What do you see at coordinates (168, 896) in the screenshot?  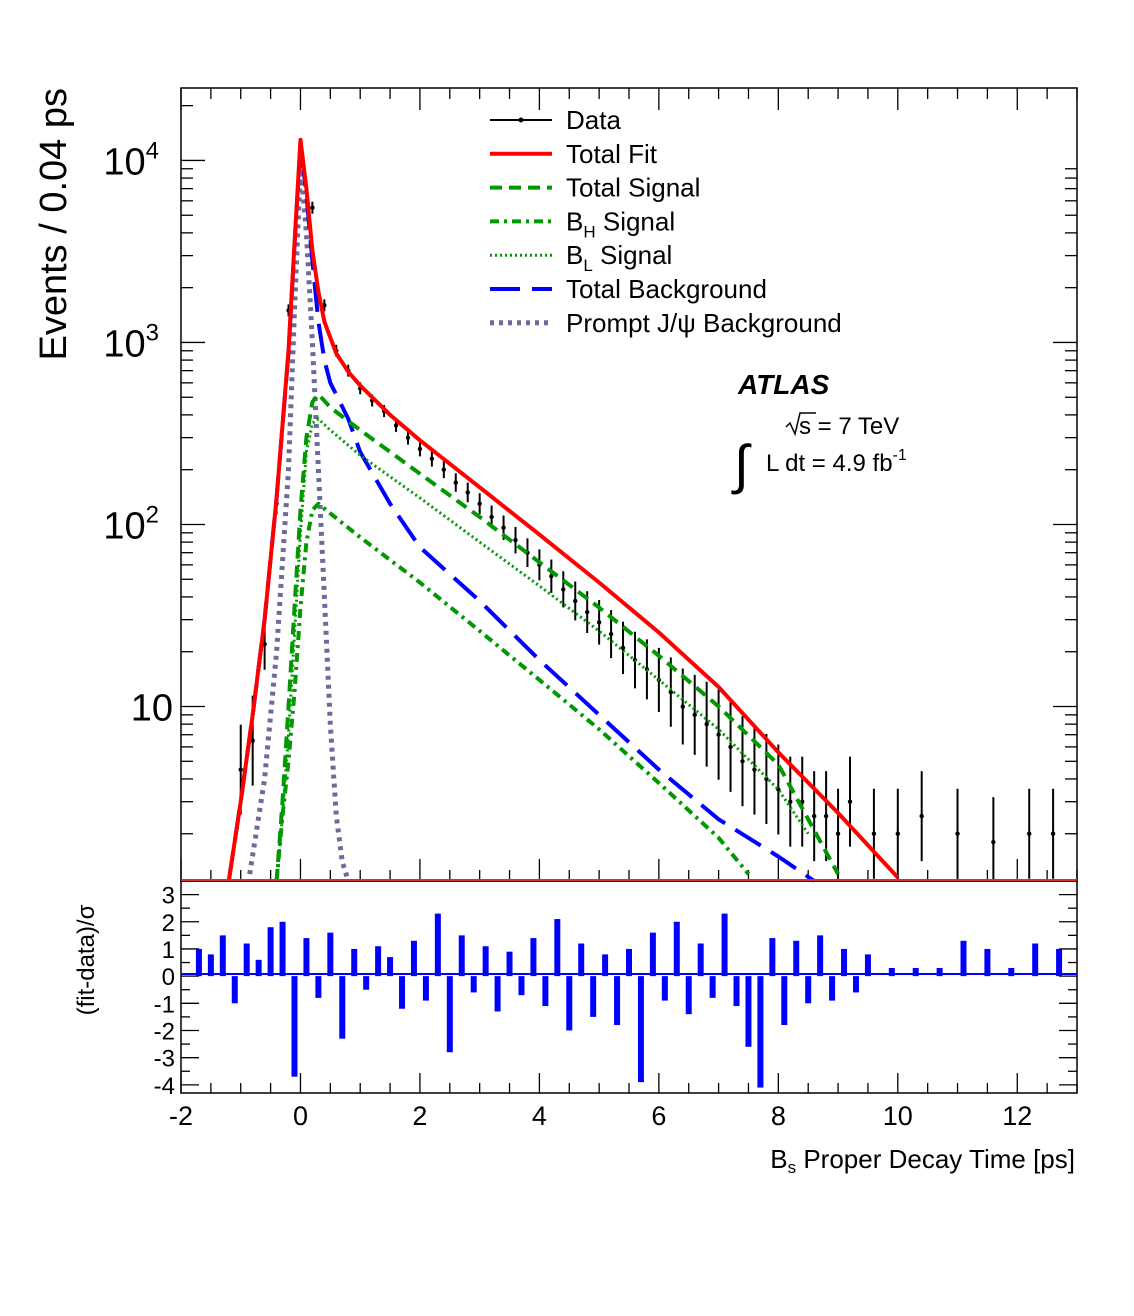 I see `residual-y-tick-label: 3` at bounding box center [168, 896].